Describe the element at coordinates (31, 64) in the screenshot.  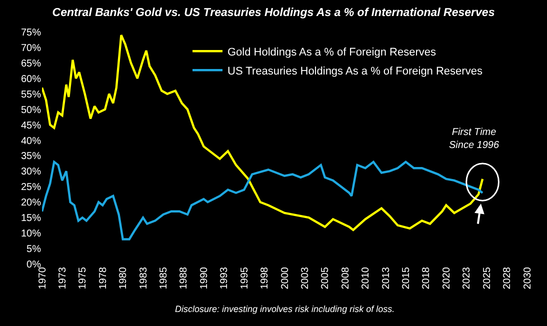
I see `y-tick-label: 65%` at that location.